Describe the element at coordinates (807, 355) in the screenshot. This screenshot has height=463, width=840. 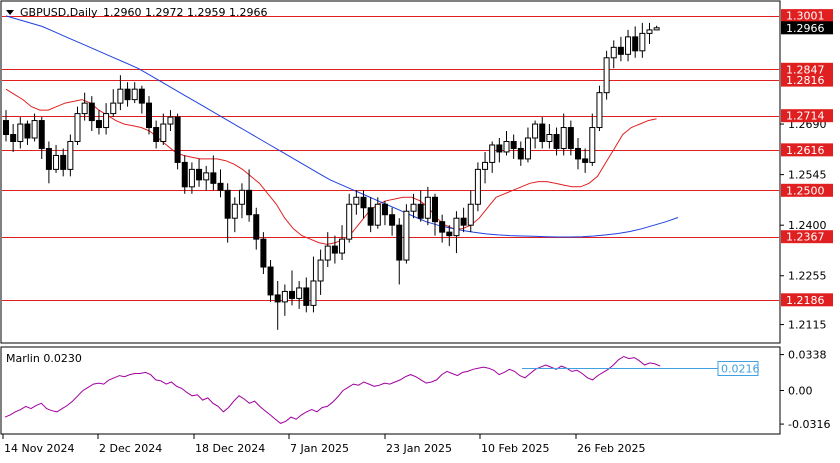
I see `indicator-tick-label: 0.0338` at that location.